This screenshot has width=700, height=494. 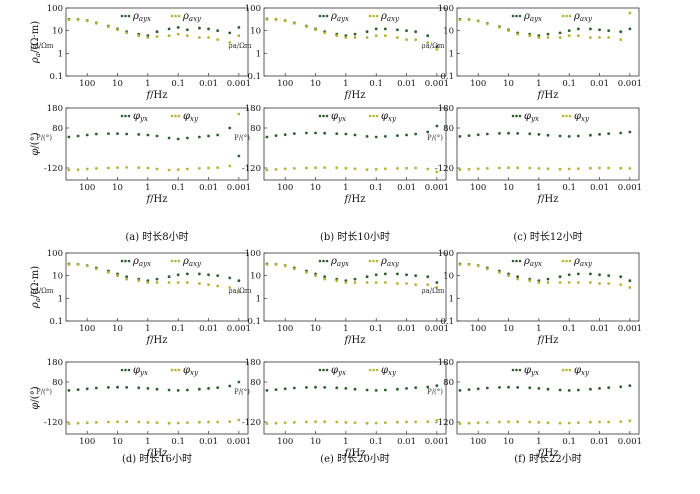 I want to click on rho-y-axis-label: ρa/(Ω·m), so click(x=36, y=287).